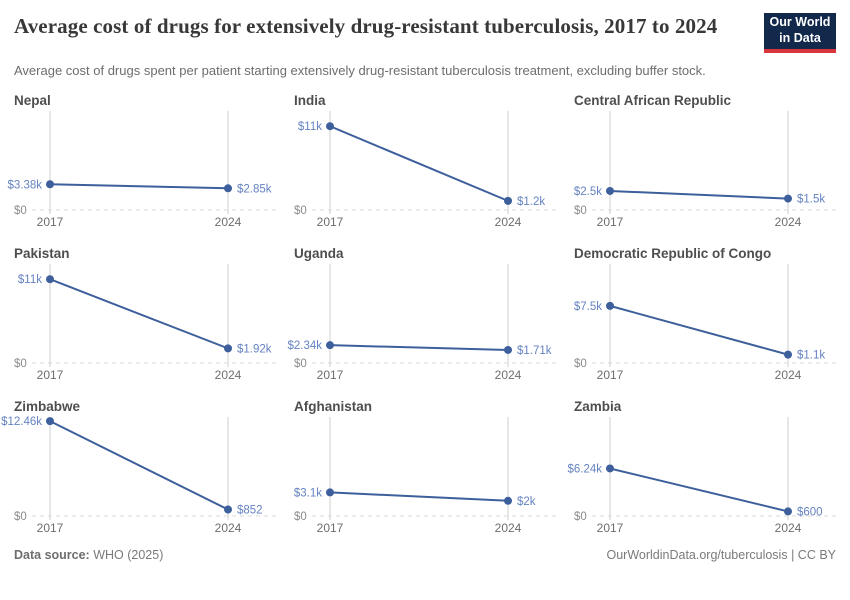 This screenshot has width=850, height=600. What do you see at coordinates (598, 406) in the screenshot?
I see `facet-title: Zambia` at bounding box center [598, 406].